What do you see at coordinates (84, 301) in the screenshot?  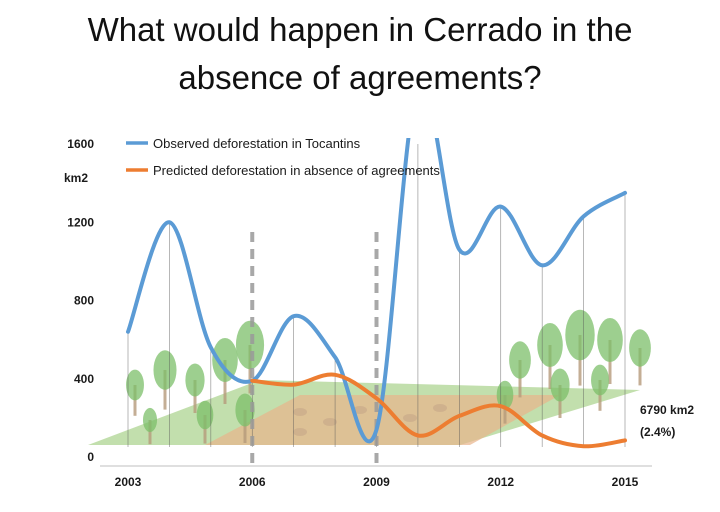 I see `y-tick-label: 800` at bounding box center [84, 301].